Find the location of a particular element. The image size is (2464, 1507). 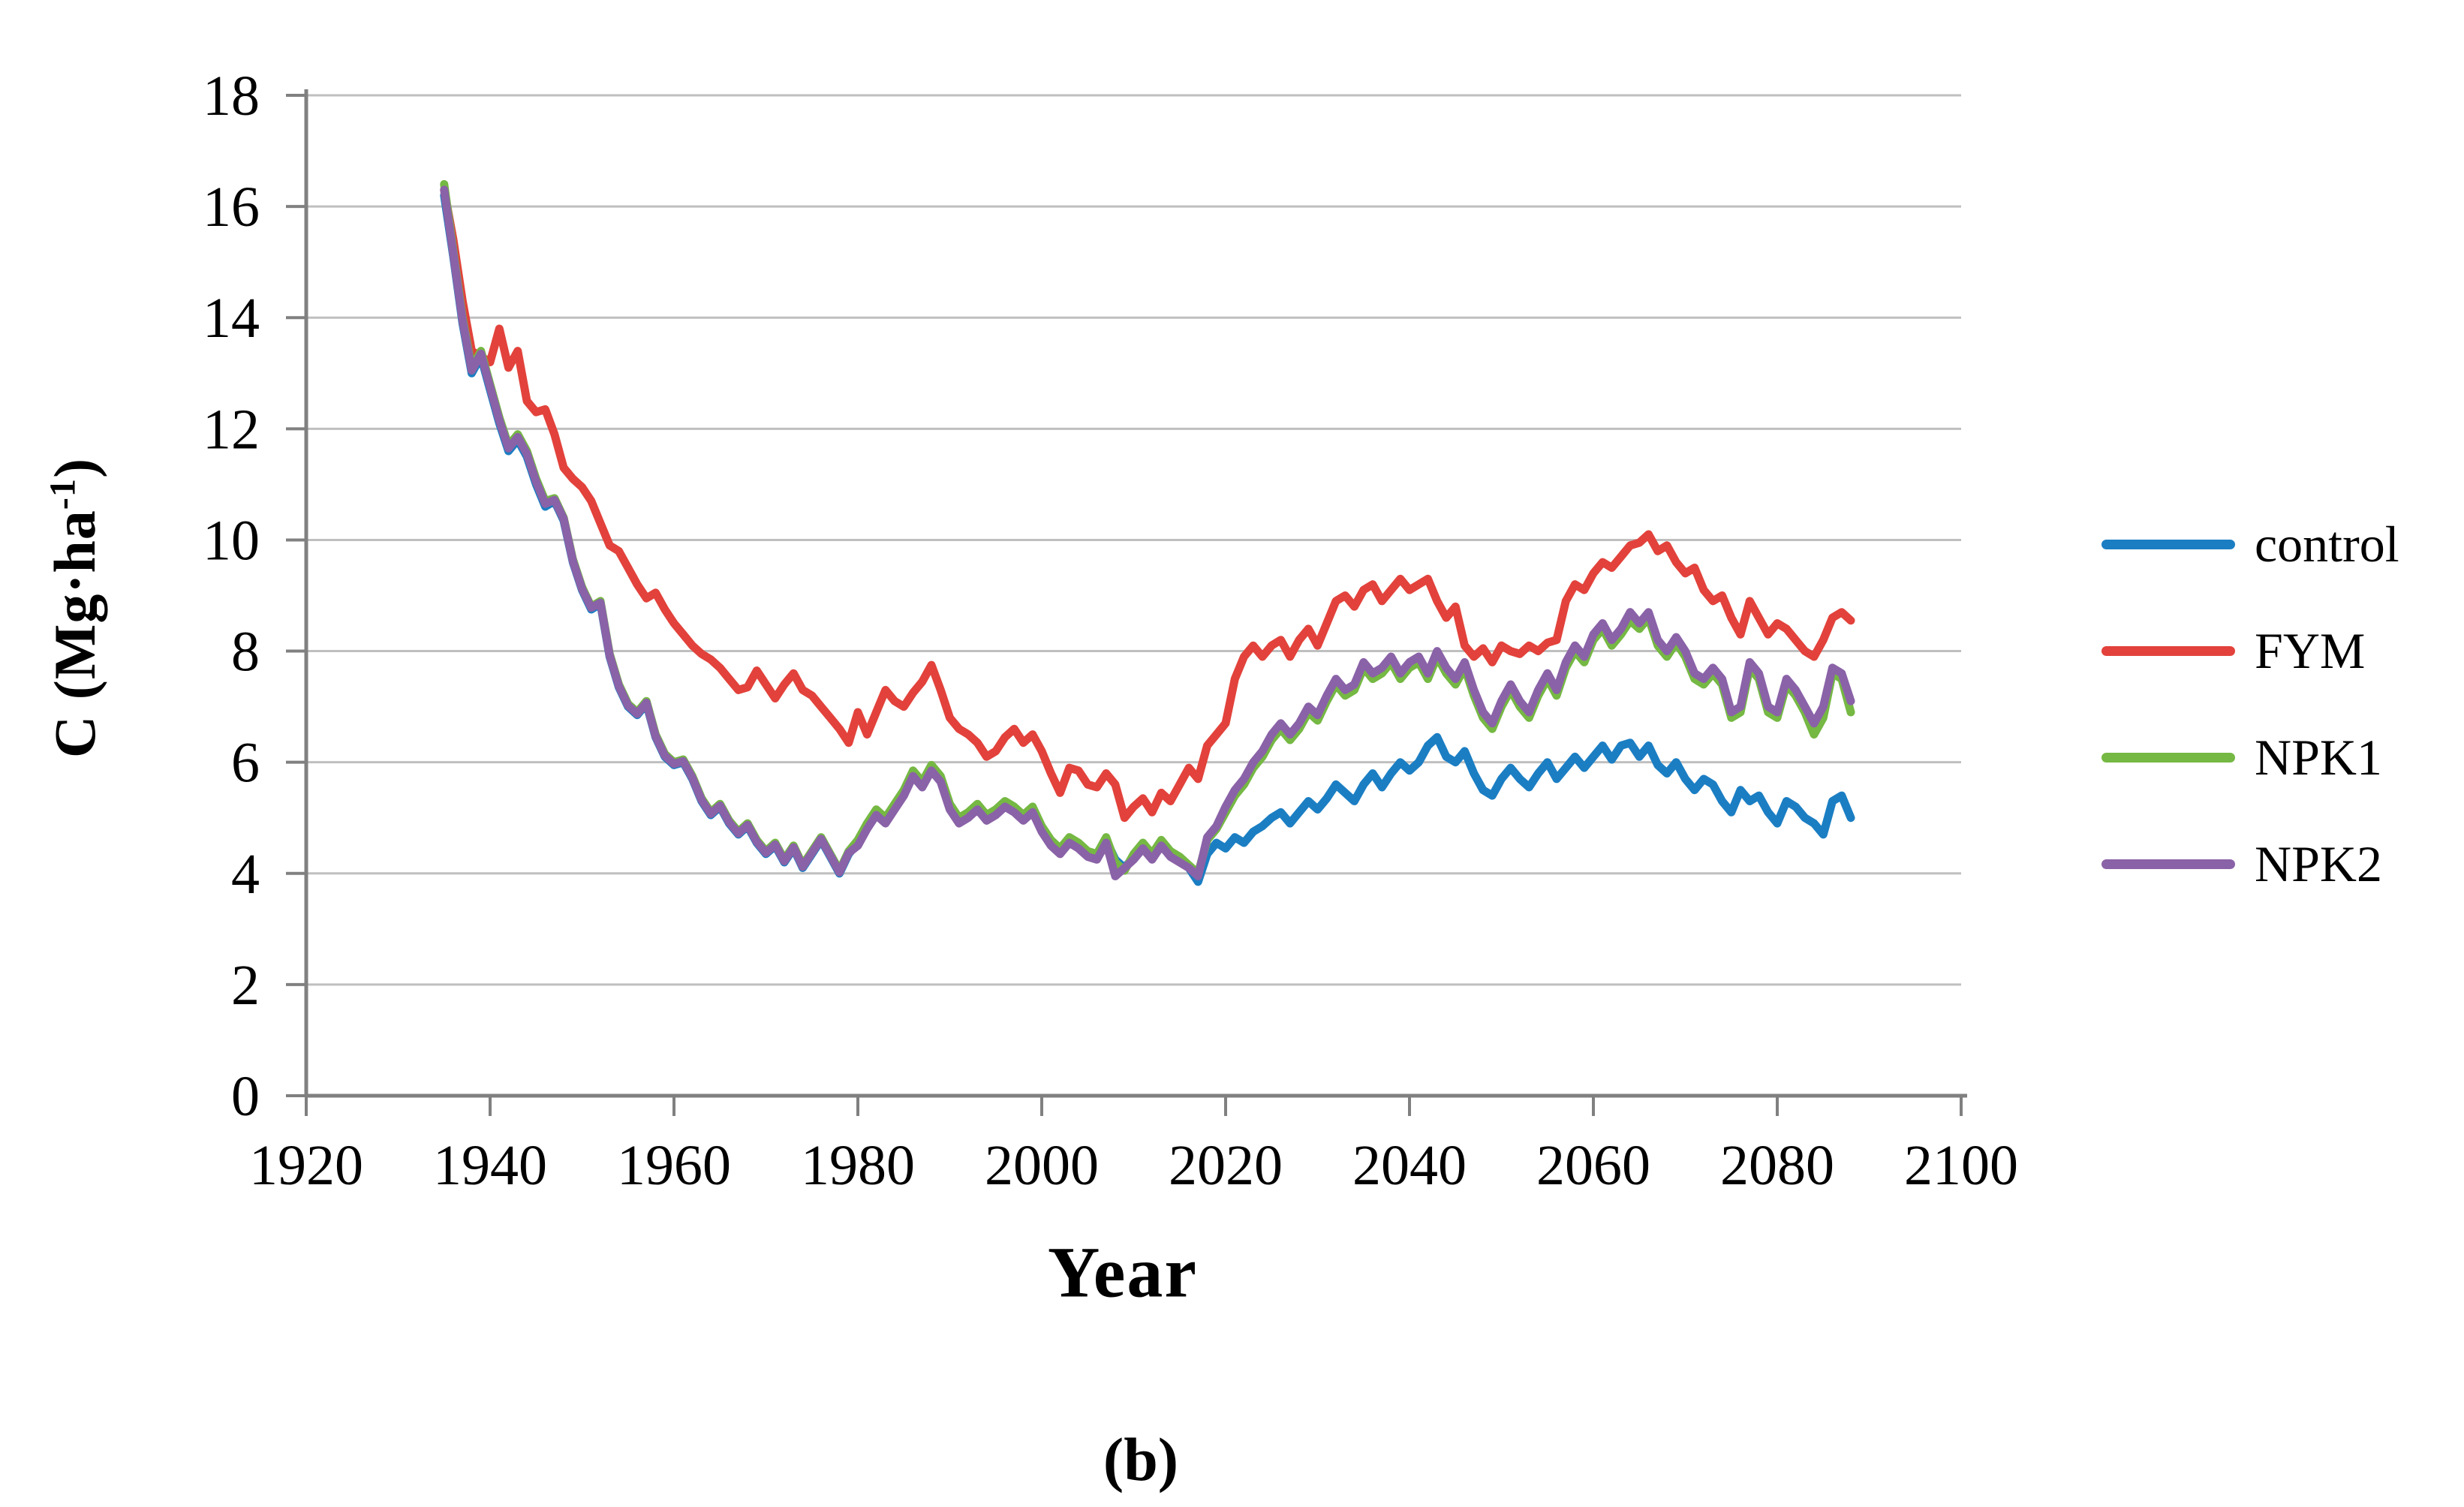

x-tick-label-2060: 2060 is located at coordinates (1593, 1165).